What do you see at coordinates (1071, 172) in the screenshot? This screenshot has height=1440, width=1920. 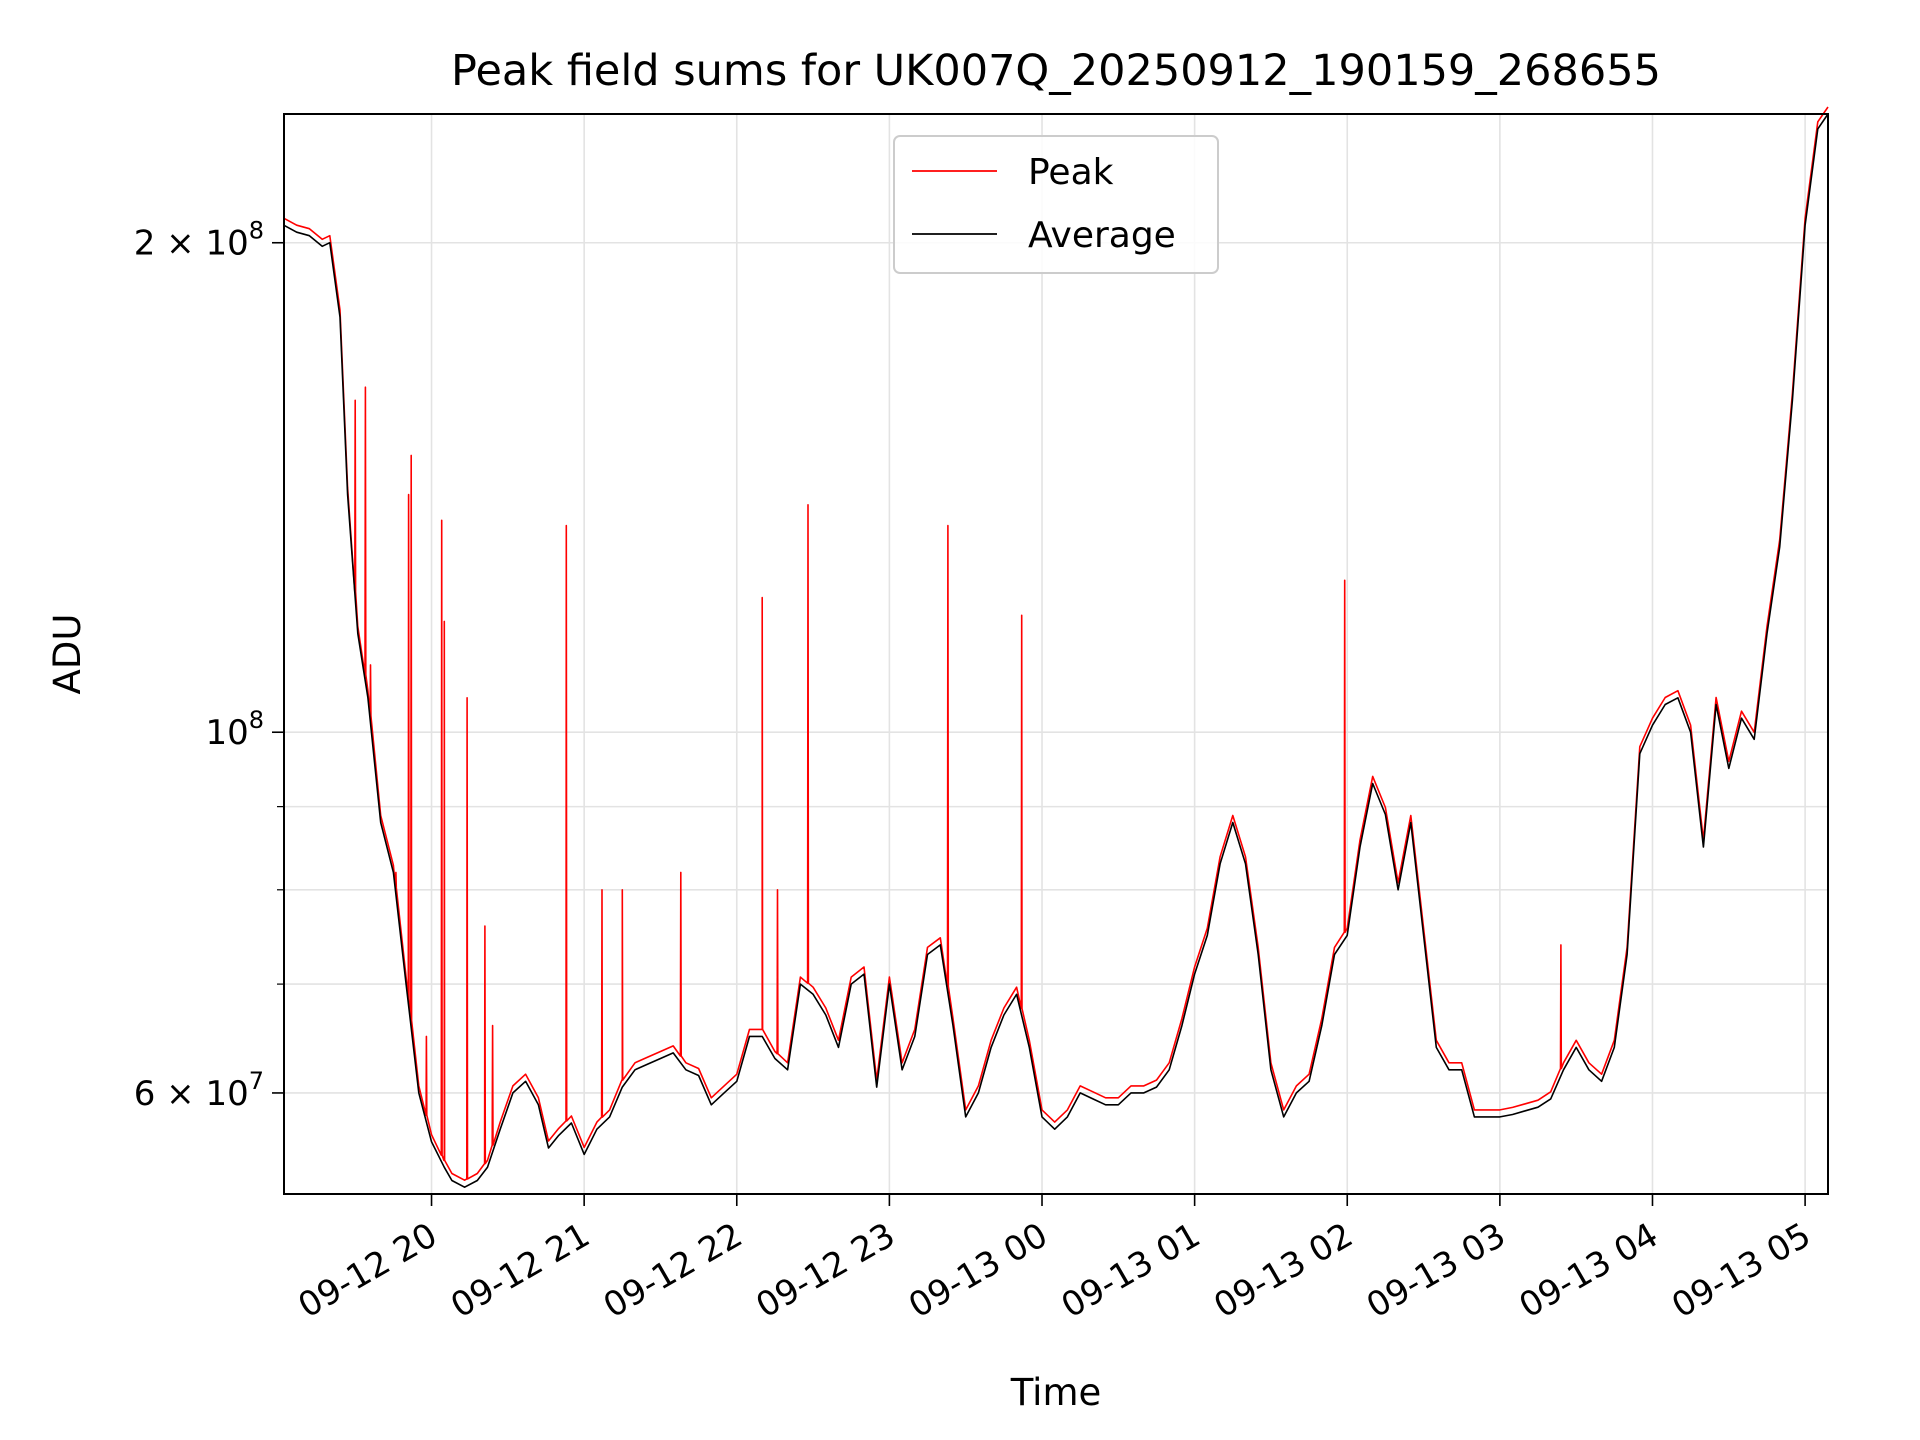 I see `legend-label-peak: Peak` at bounding box center [1071, 172].